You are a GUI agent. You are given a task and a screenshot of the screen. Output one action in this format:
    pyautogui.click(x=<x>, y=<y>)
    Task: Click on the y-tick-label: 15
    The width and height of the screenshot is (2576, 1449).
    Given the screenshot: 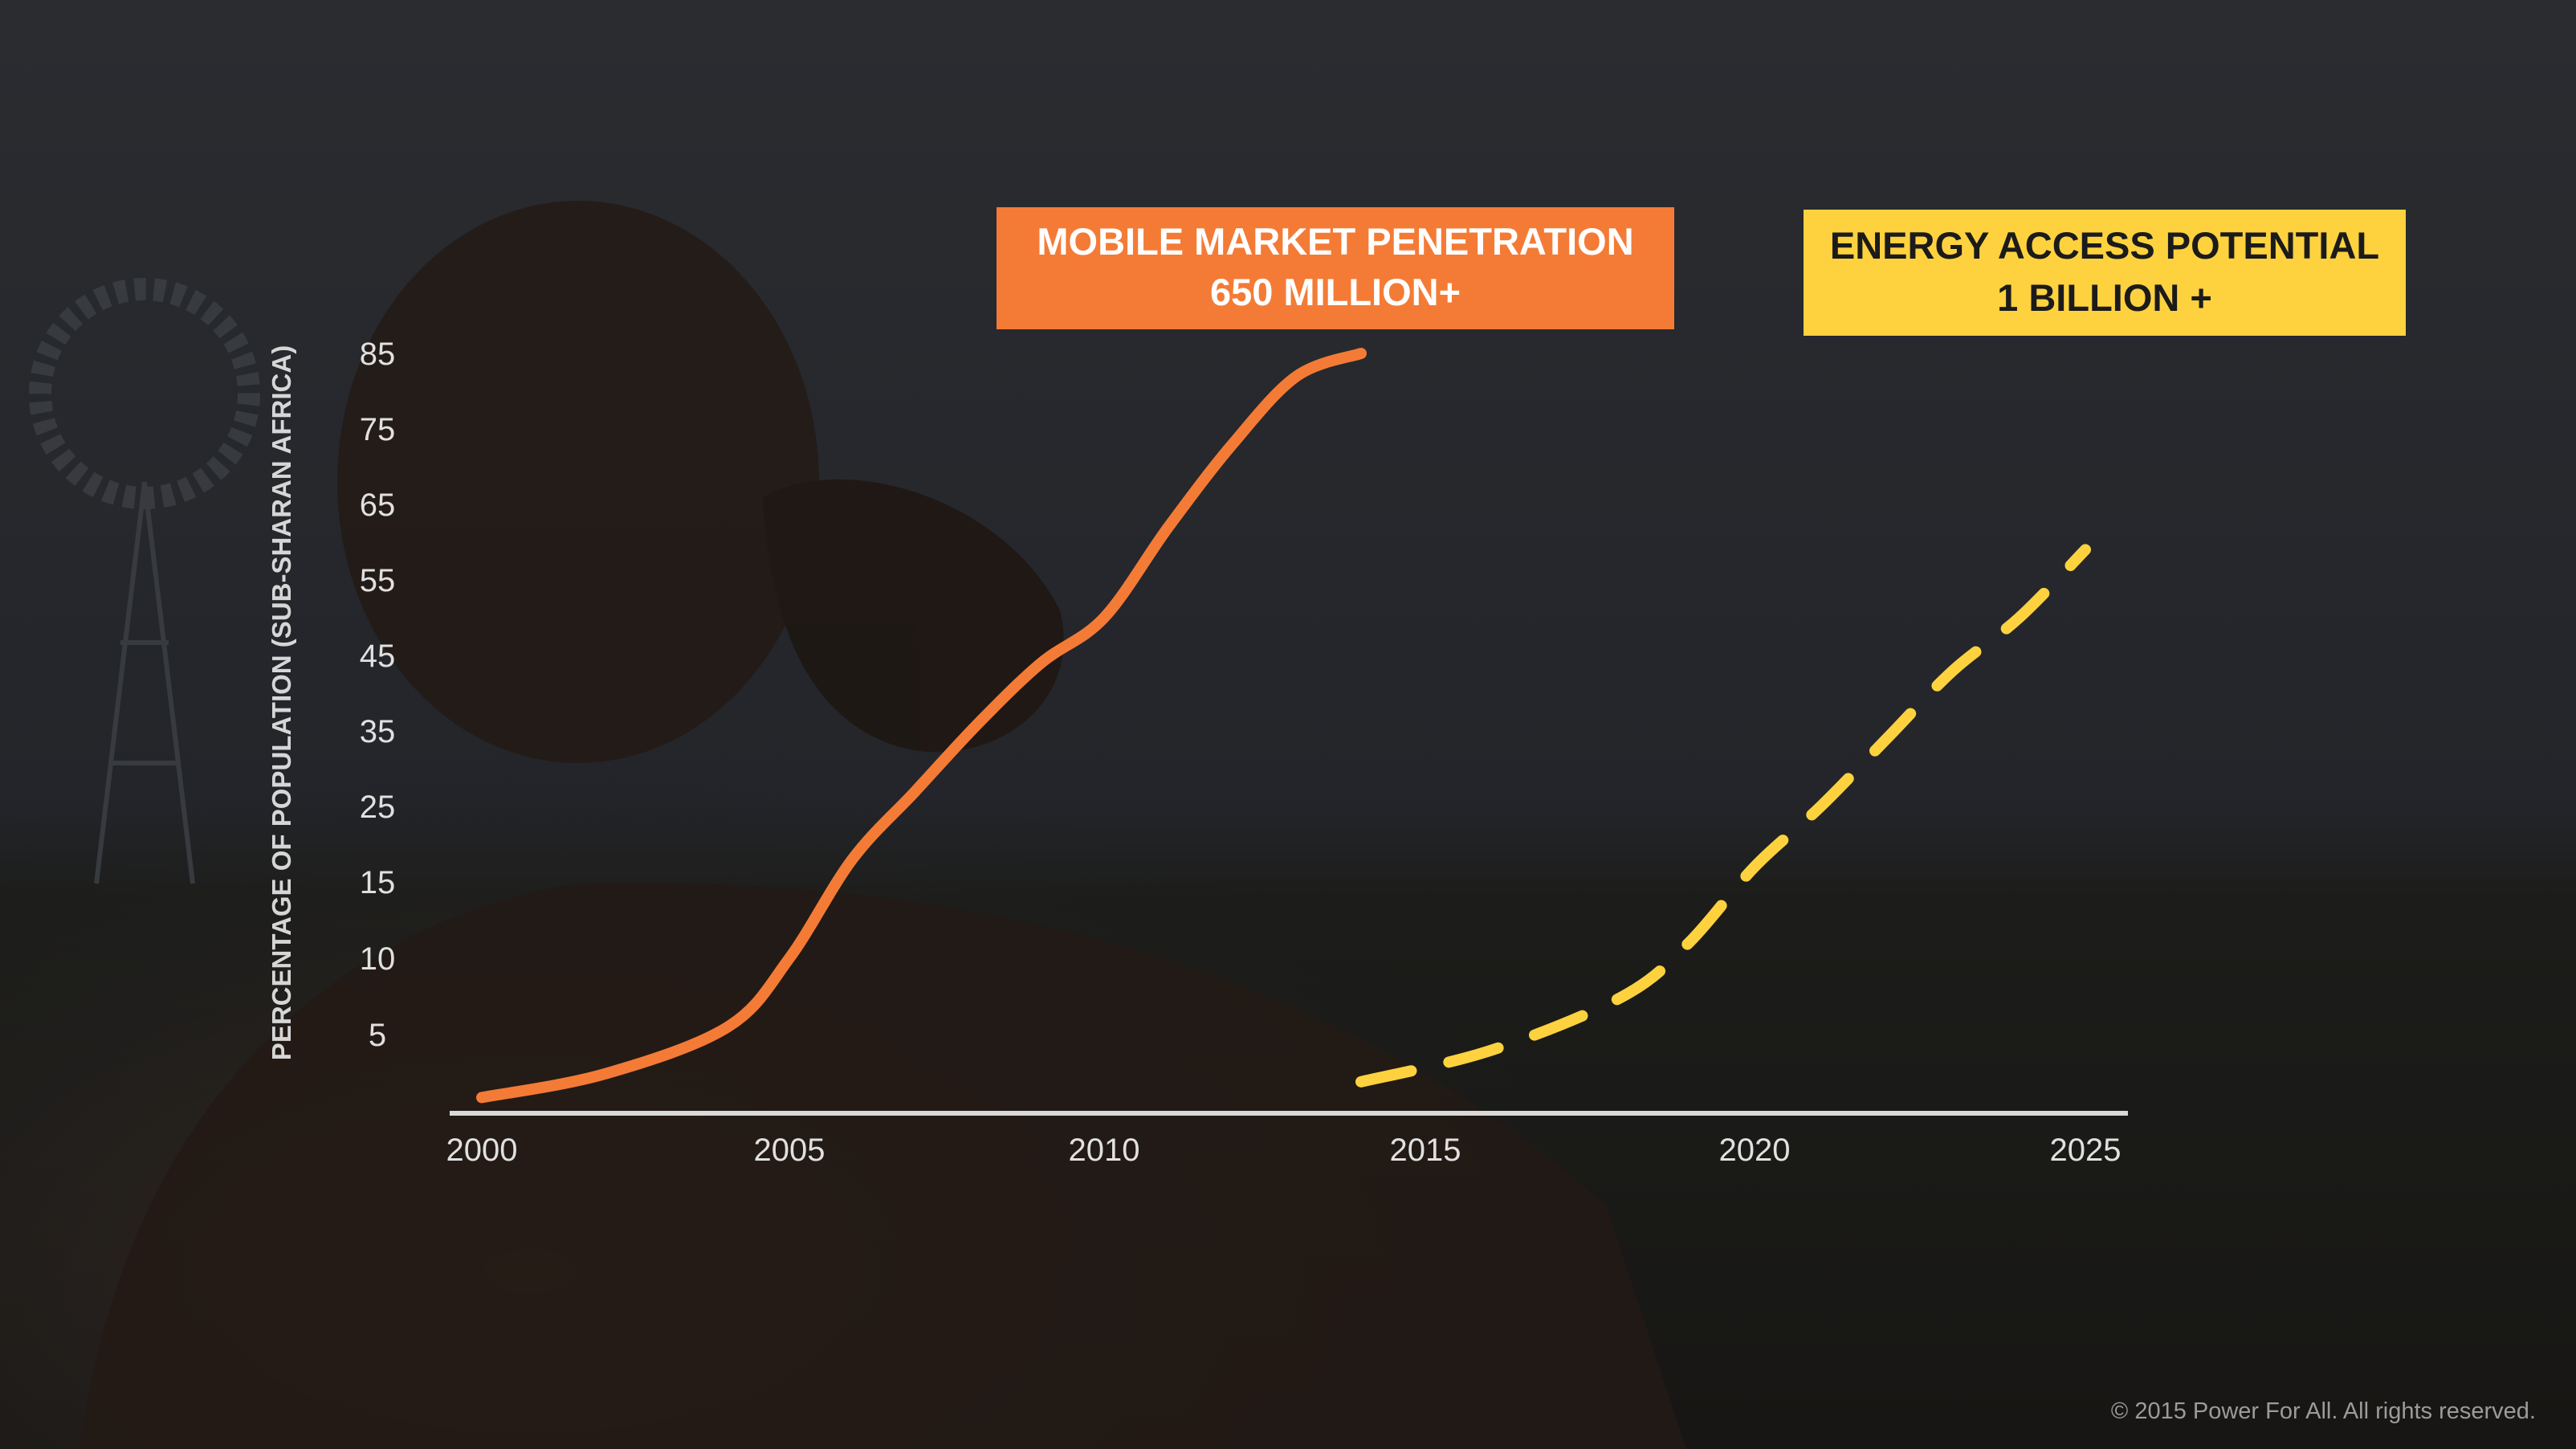 What is the action you would take?
    pyautogui.click(x=378, y=882)
    